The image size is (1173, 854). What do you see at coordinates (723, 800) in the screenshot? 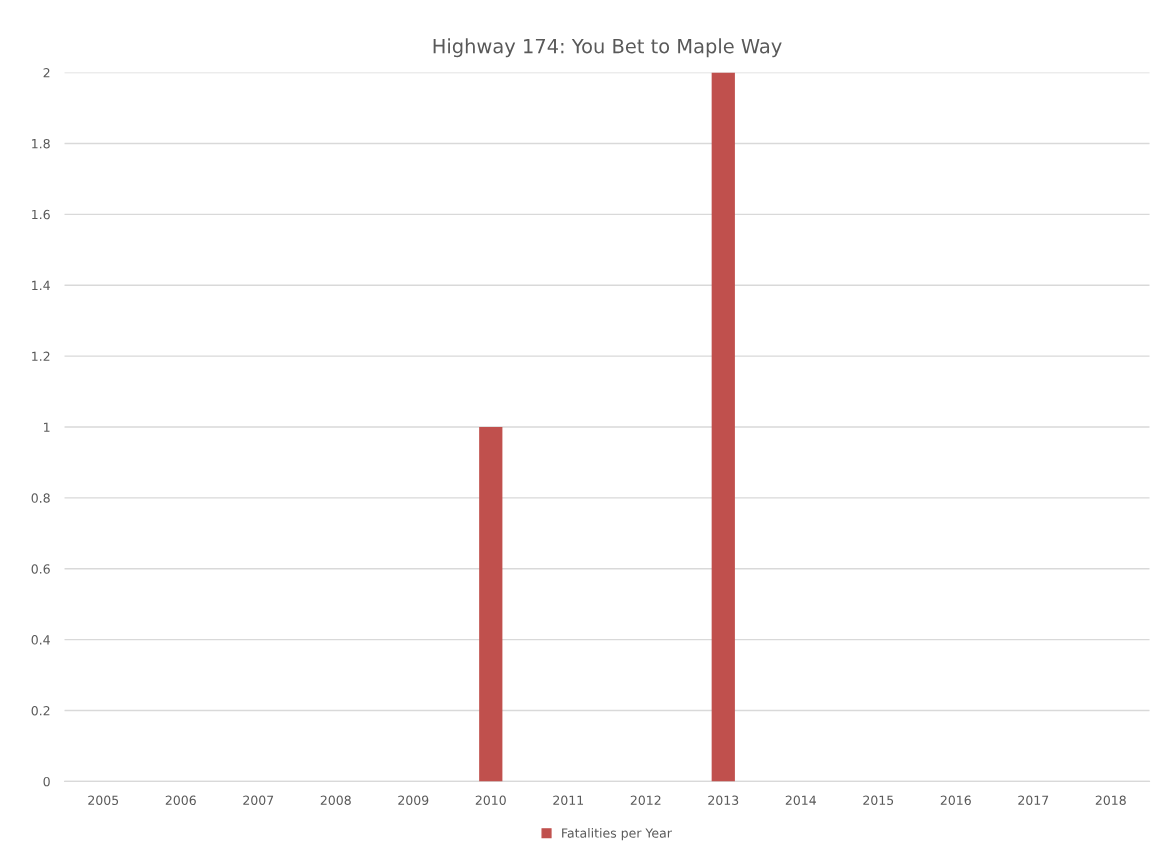
I see `x-tick-label: 2013` at bounding box center [723, 800].